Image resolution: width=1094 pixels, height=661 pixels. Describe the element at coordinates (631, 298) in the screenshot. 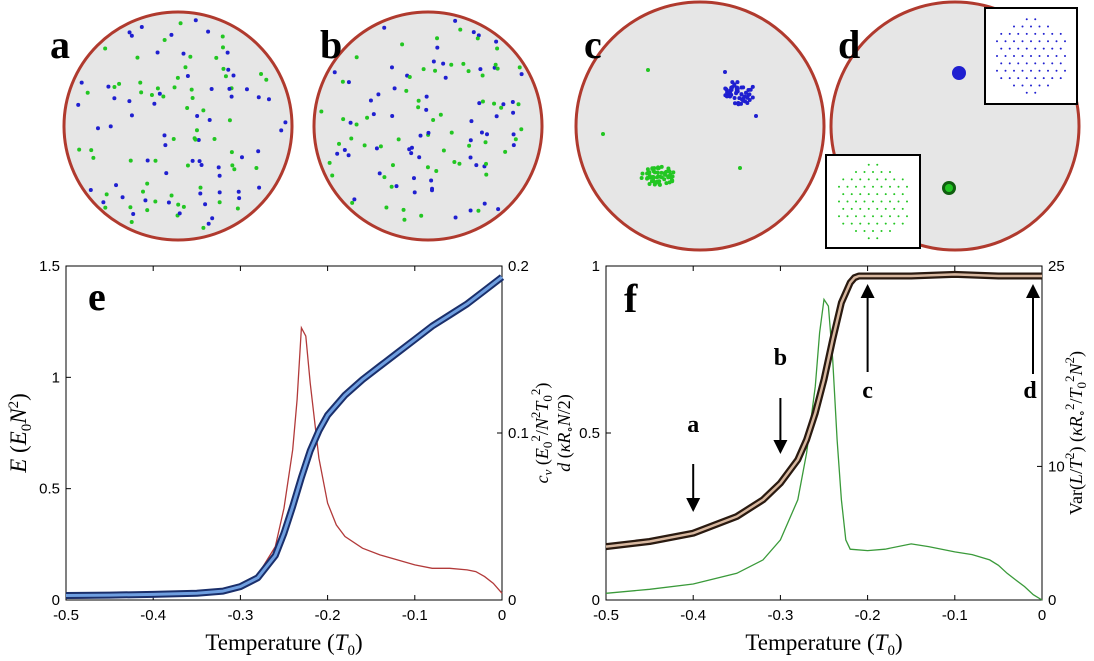

I see `panel-f-letter: f` at that location.